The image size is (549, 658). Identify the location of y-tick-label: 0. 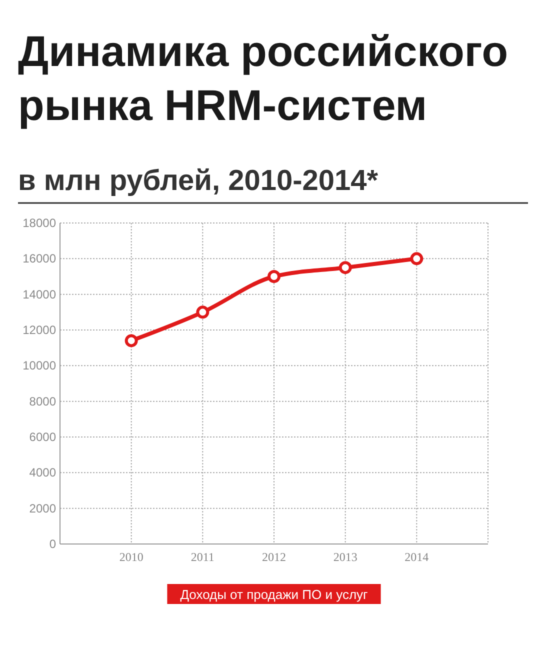
(52, 544).